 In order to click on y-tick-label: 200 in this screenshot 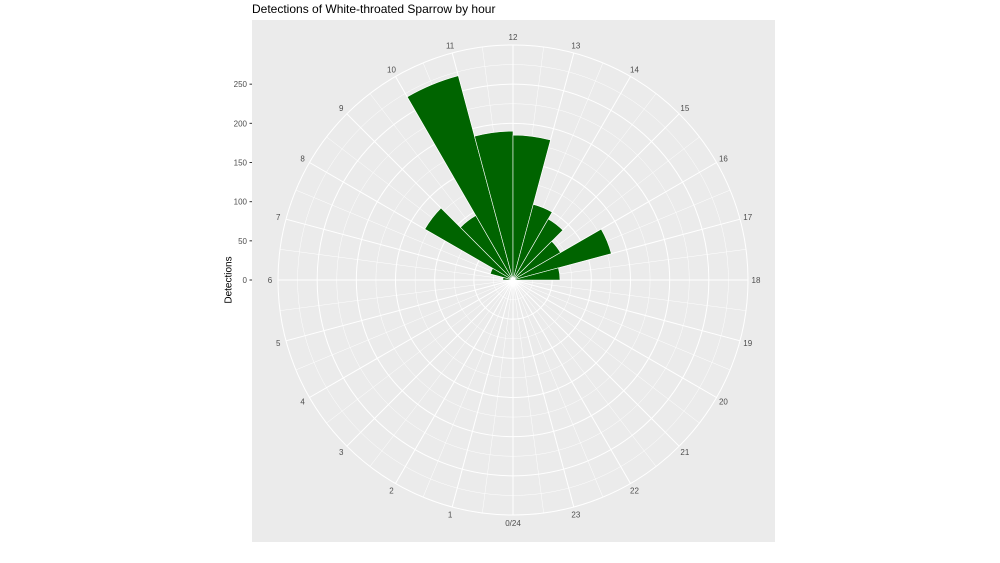, I will do `click(241, 123)`.